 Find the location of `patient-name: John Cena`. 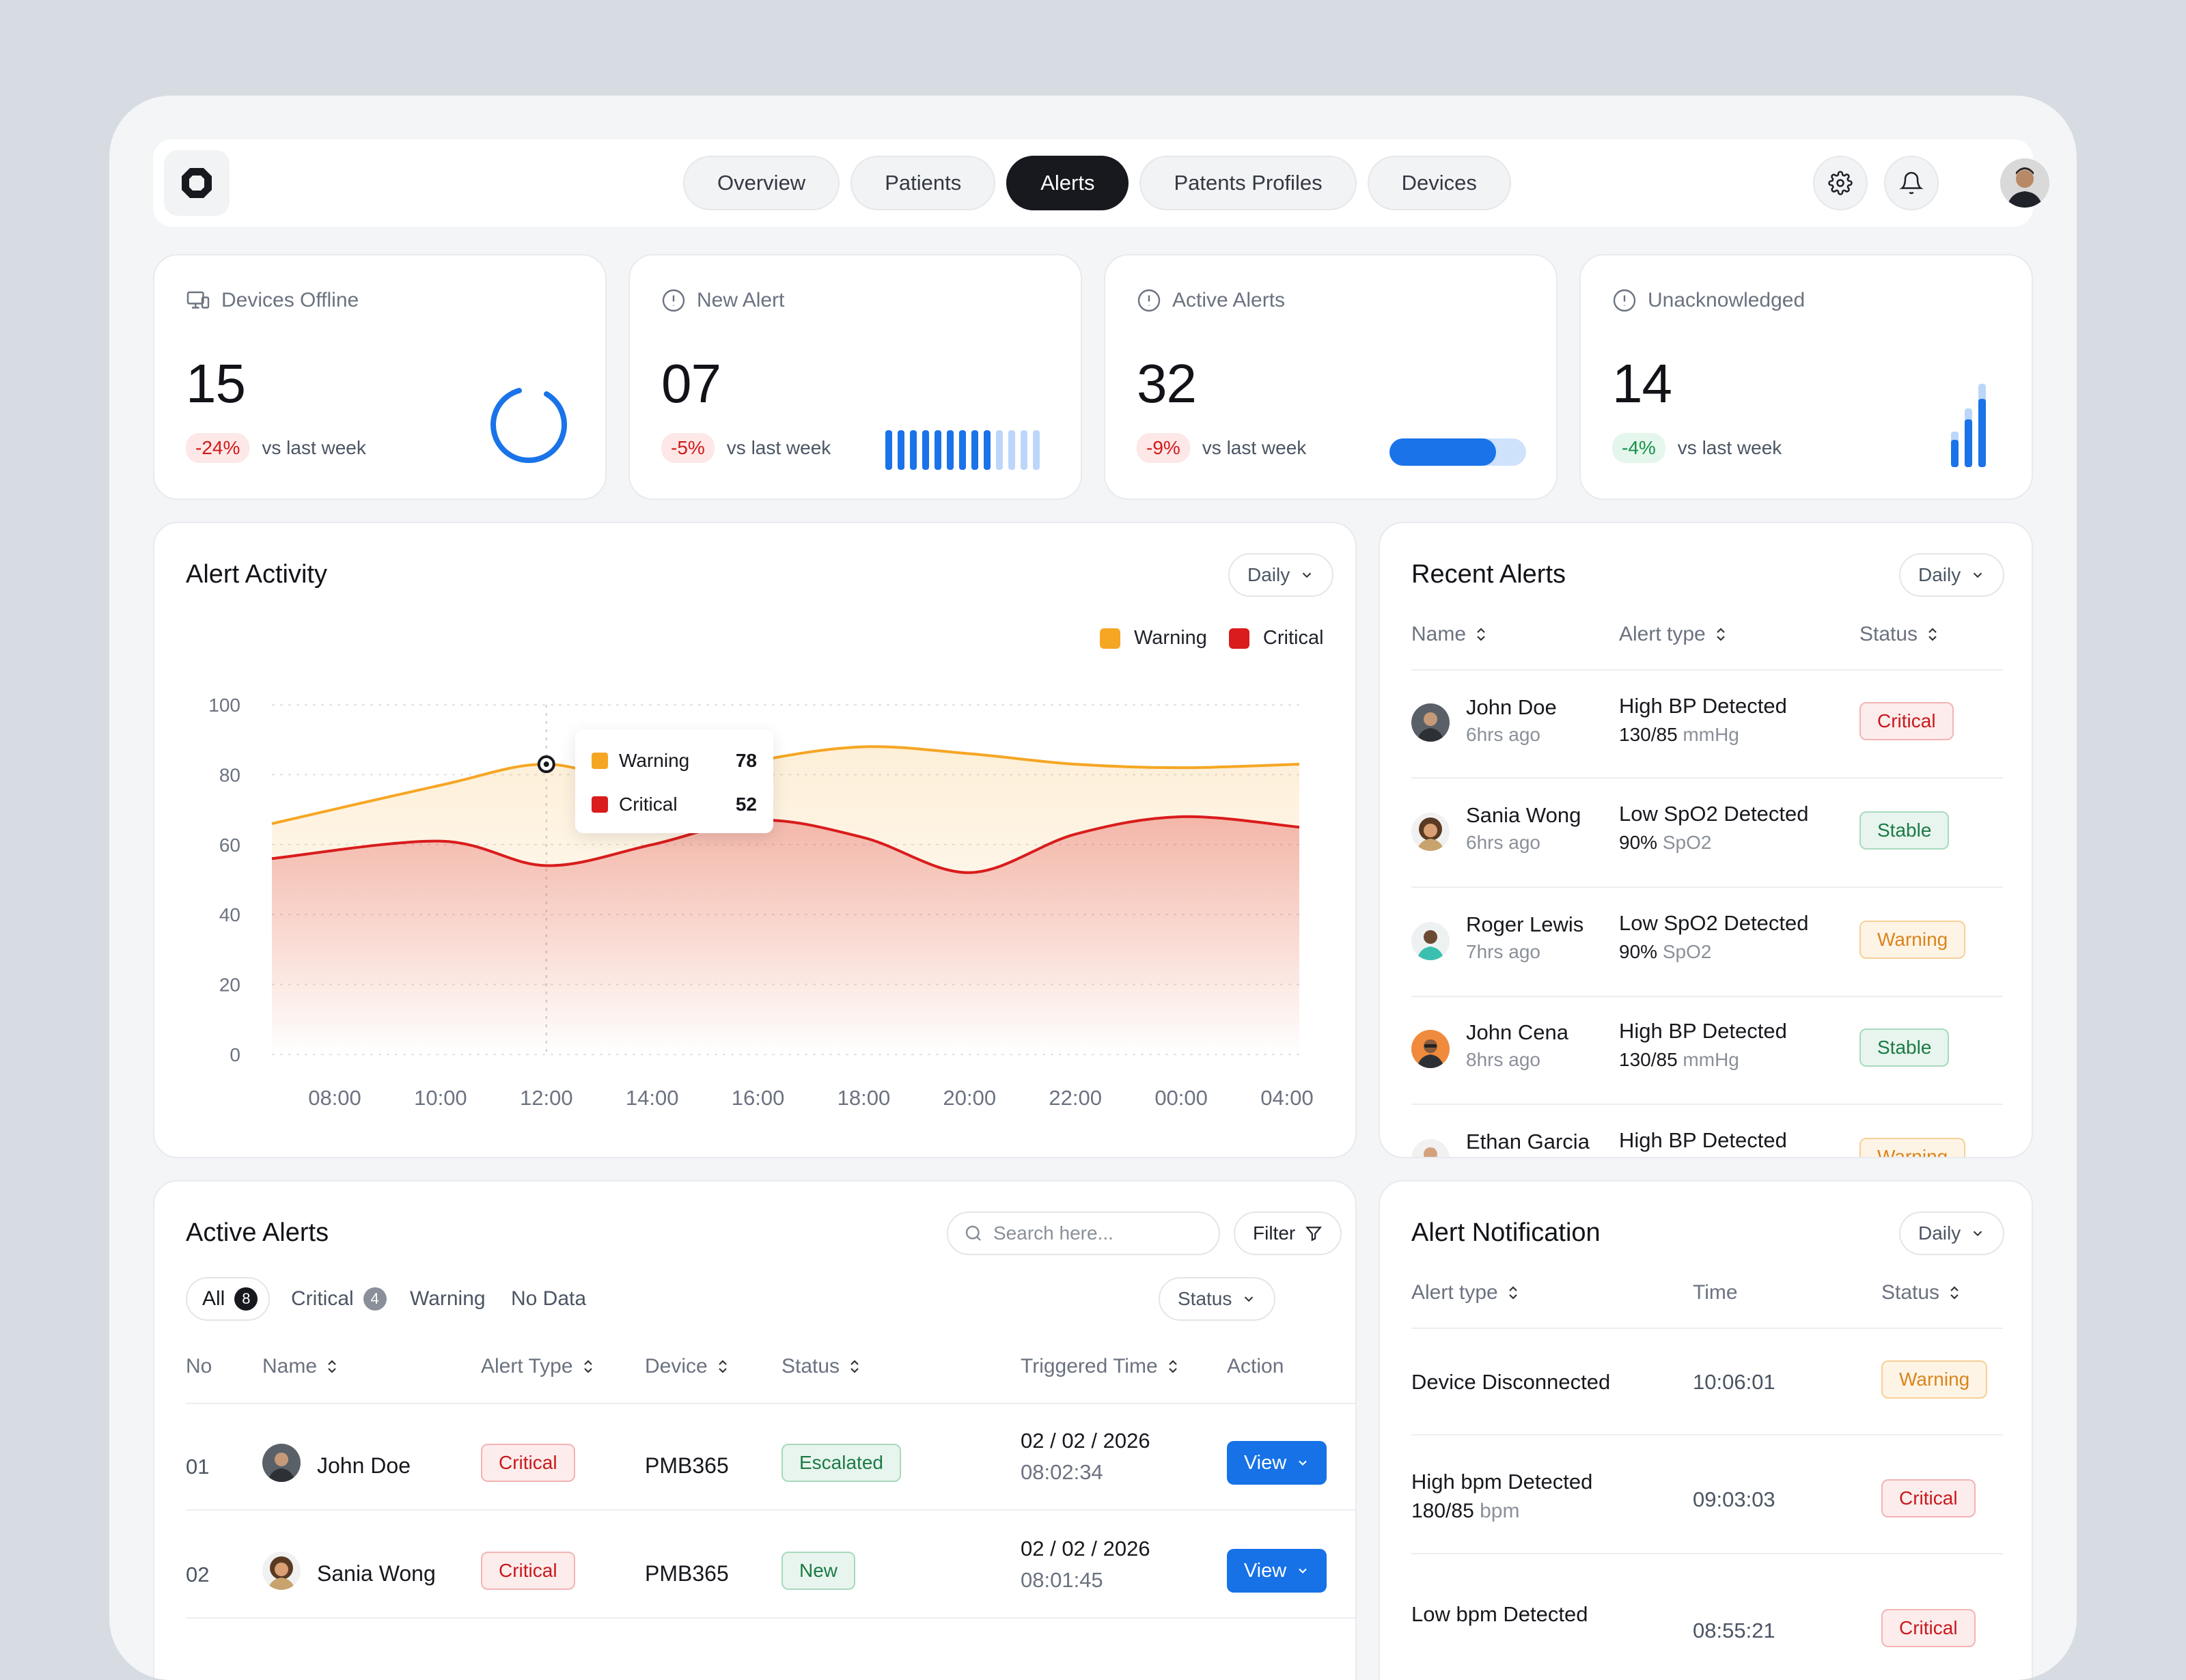

patient-name: John Cena is located at coordinates (1517, 1032).